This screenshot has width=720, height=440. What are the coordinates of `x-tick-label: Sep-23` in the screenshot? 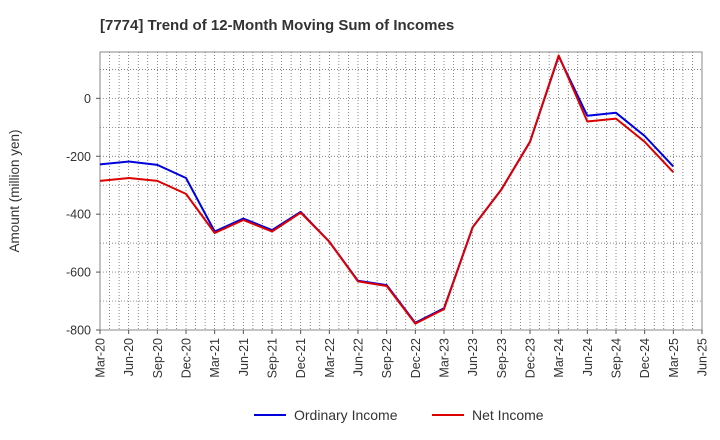 It's located at (502, 358).